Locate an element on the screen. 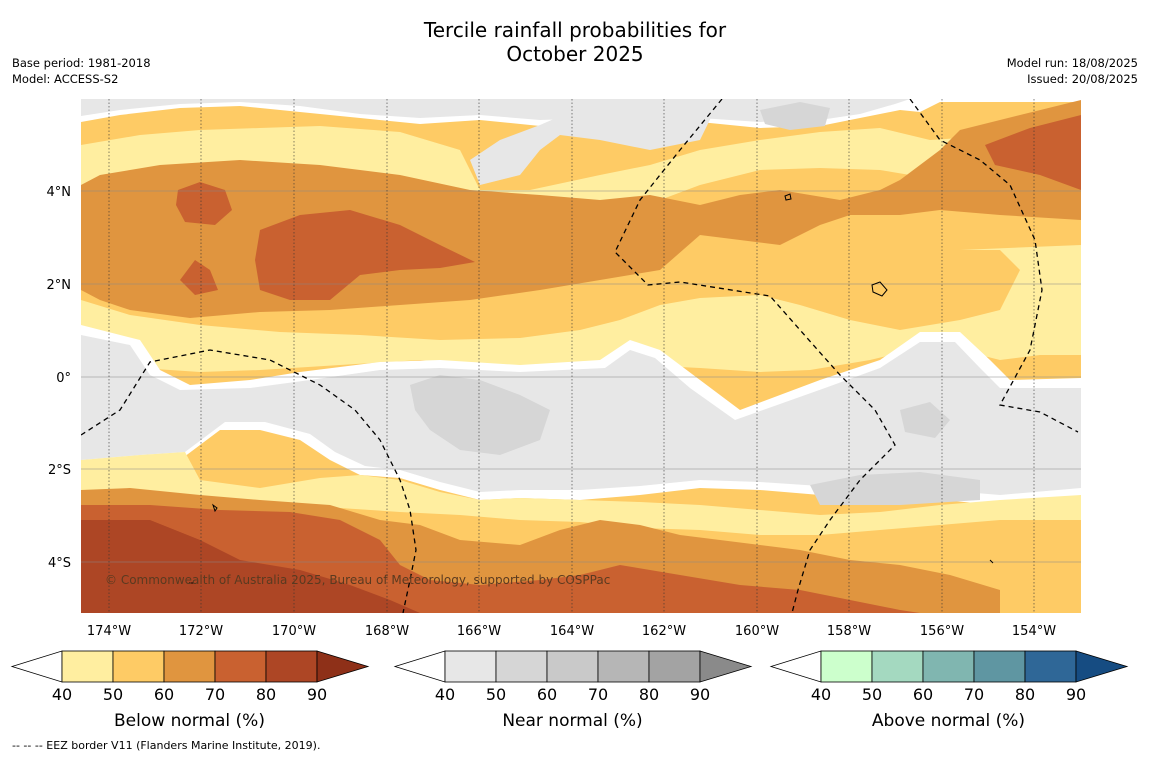 The width and height of the screenshot is (1150, 758). issued-date: Issued: 20/08/2025 is located at coordinates (1082, 79).